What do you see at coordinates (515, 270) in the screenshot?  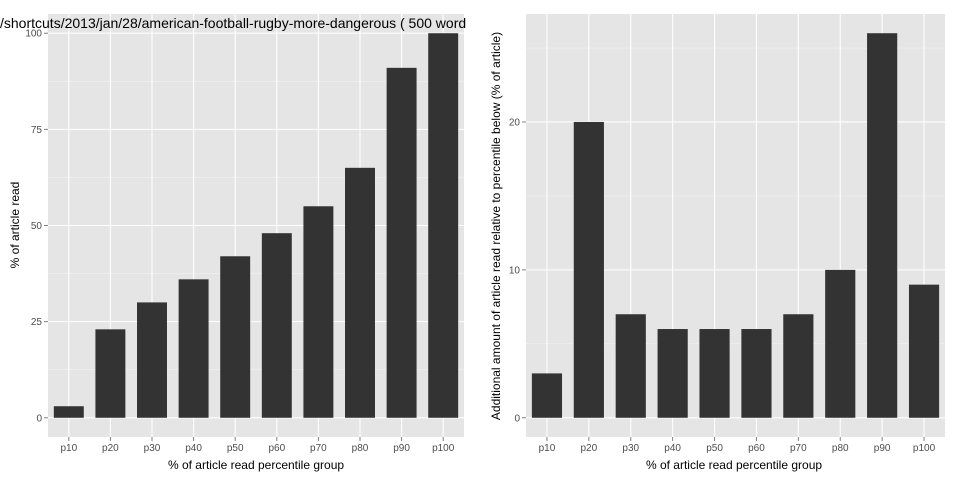 I see `y-tick-label: 10` at bounding box center [515, 270].